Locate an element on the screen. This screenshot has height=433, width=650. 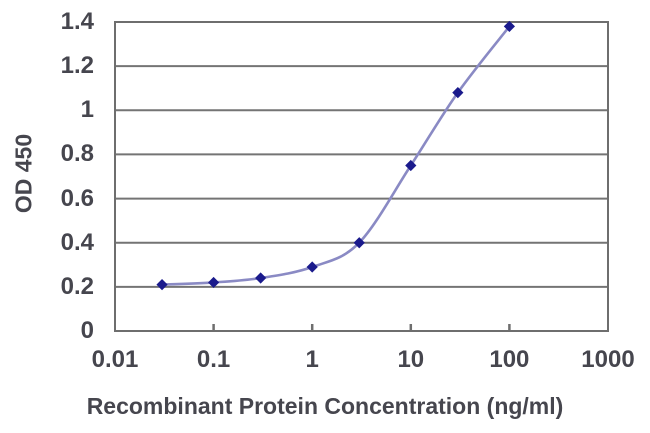
x-tick-label: 100 is located at coordinates (509, 359).